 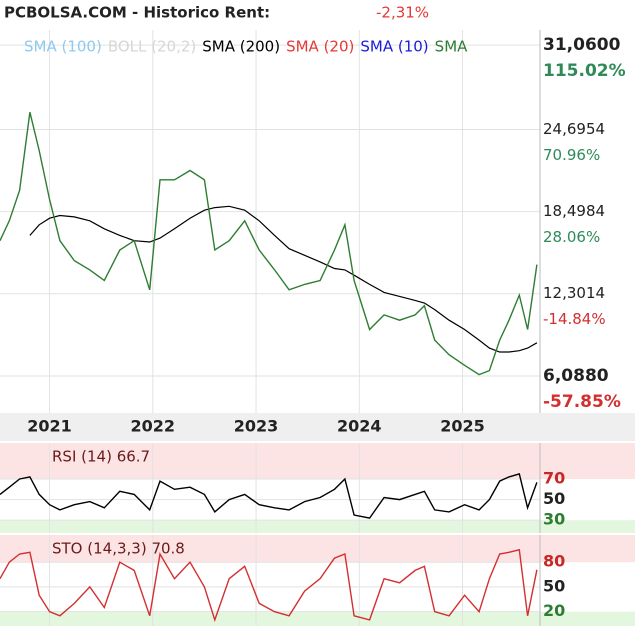 What do you see at coordinates (402, 13) in the screenshot?
I see `header-change: -2,31%` at bounding box center [402, 13].